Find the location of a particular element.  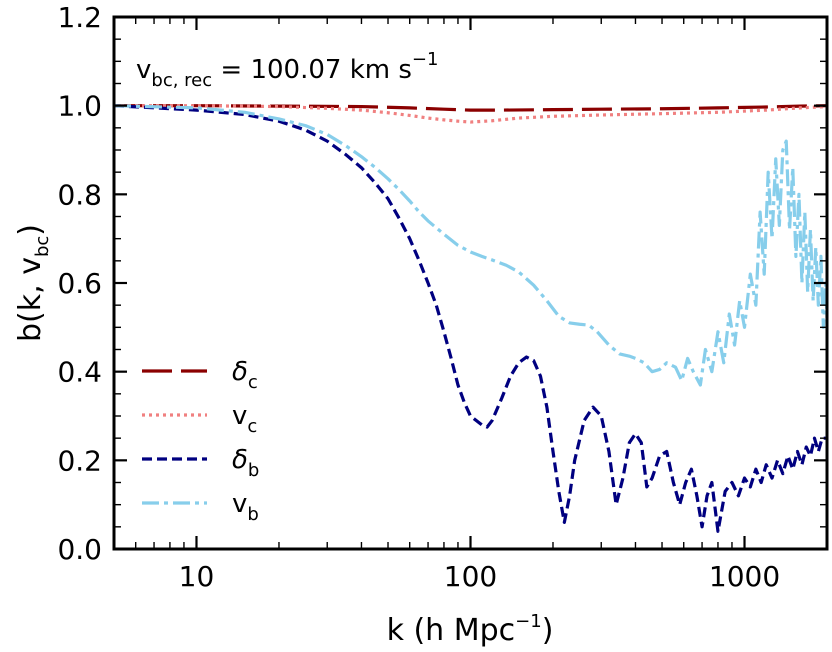

legend-label-v-b: vb is located at coordinates (245, 507).